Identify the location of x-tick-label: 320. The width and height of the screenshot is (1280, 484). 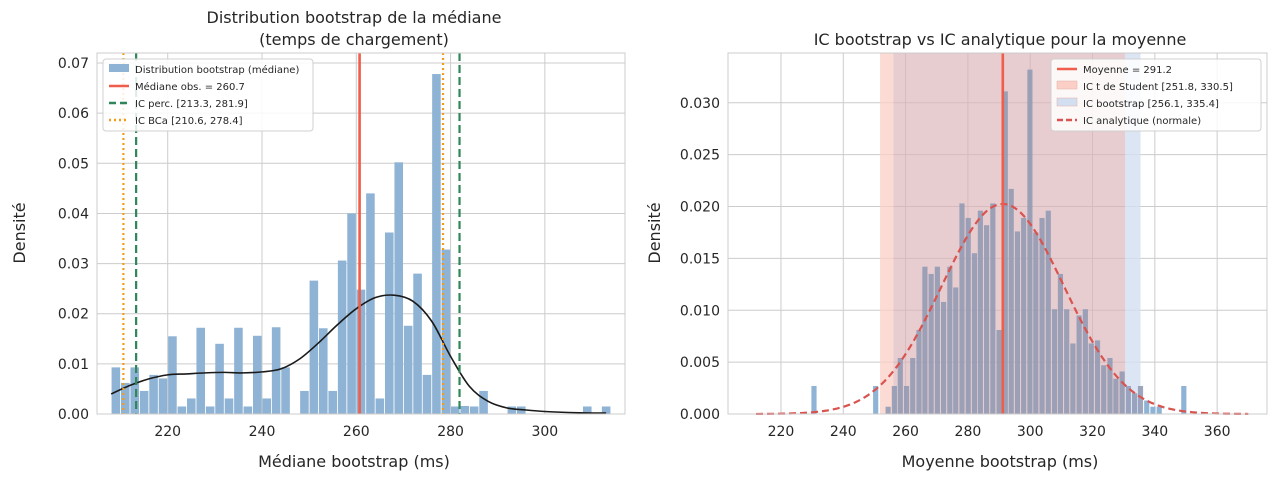
(1092, 432).